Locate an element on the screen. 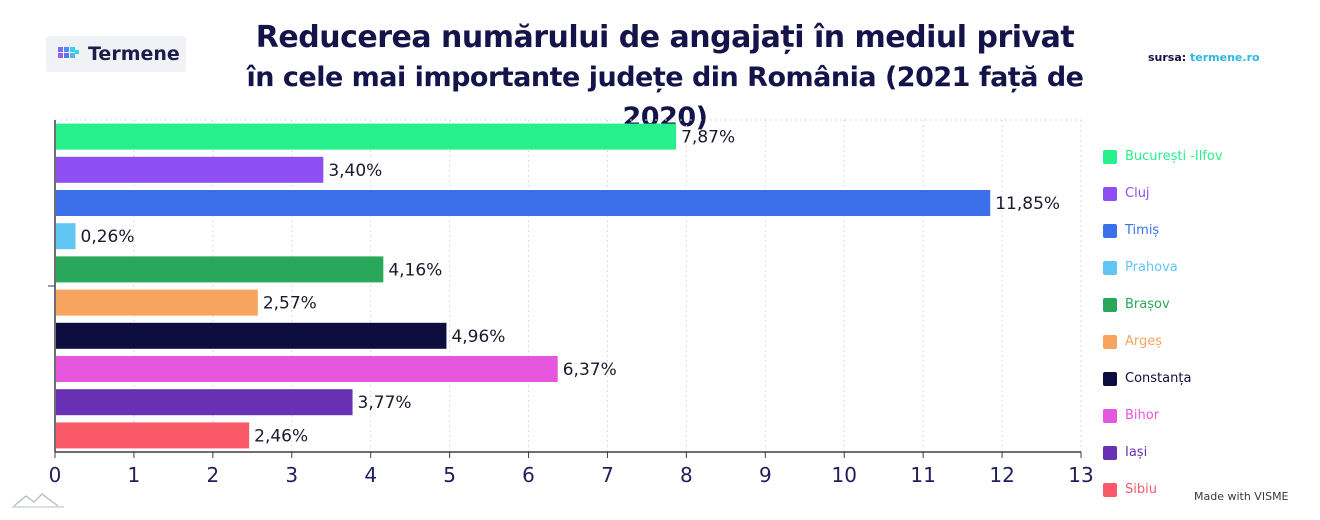 The image size is (1320, 520). x-tick-label: 3 is located at coordinates (291, 475).